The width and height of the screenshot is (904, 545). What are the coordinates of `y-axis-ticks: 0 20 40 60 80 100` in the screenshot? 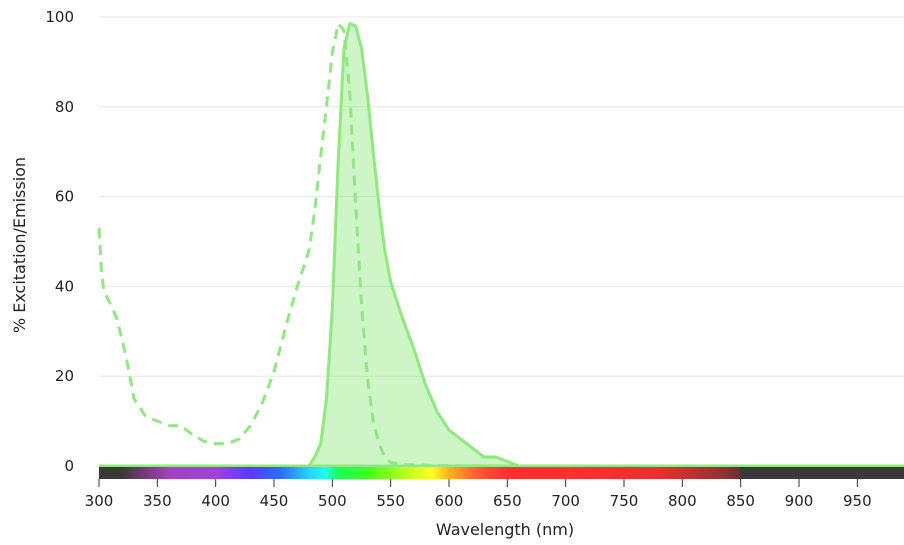 It's located at (59, 241).